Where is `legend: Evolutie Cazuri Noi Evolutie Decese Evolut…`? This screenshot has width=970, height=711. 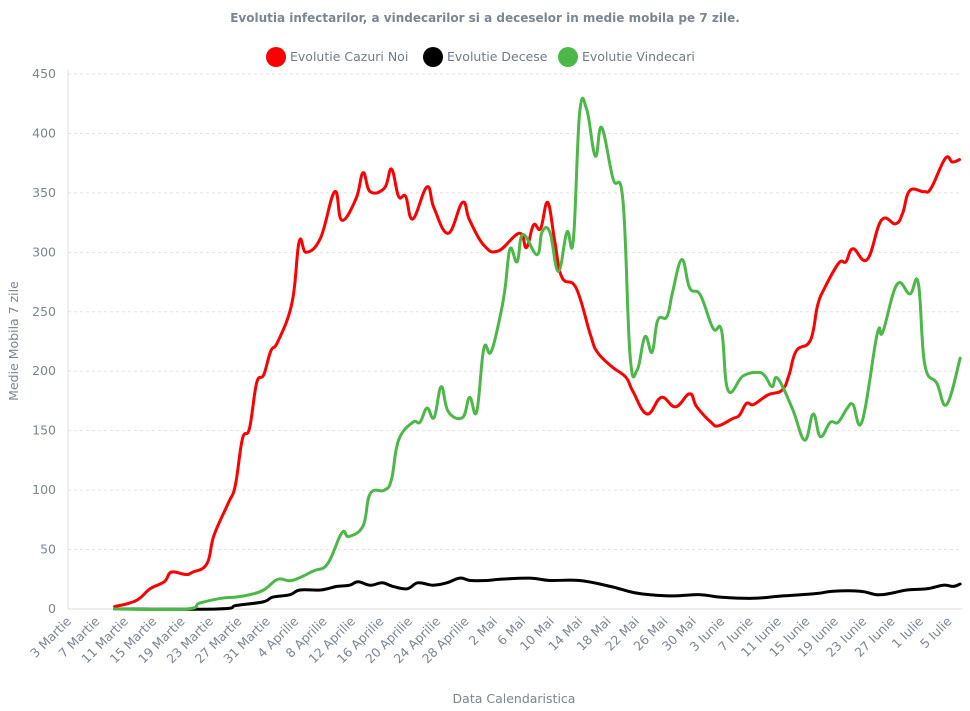 legend: Evolutie Cazuri Noi Evolutie Decese Evolut… is located at coordinates (480, 57).